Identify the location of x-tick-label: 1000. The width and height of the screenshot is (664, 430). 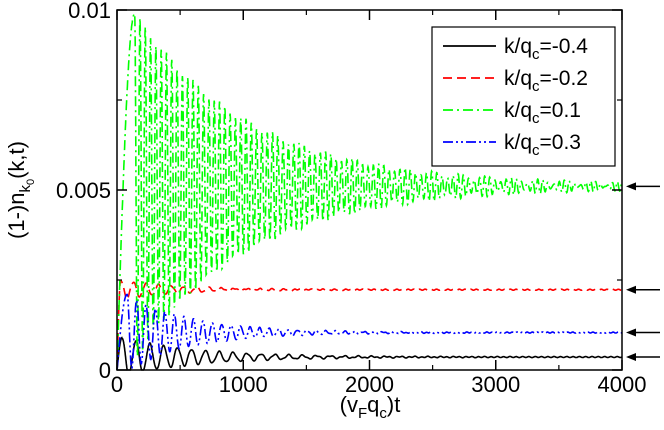
(243, 384).